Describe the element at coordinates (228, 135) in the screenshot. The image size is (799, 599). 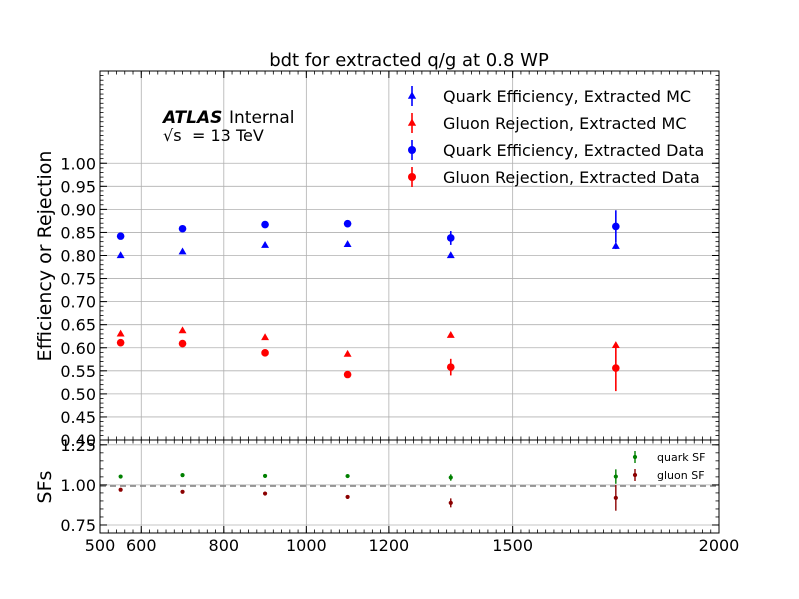
I see `atlas-label-energy: = 13 TeV` at that location.